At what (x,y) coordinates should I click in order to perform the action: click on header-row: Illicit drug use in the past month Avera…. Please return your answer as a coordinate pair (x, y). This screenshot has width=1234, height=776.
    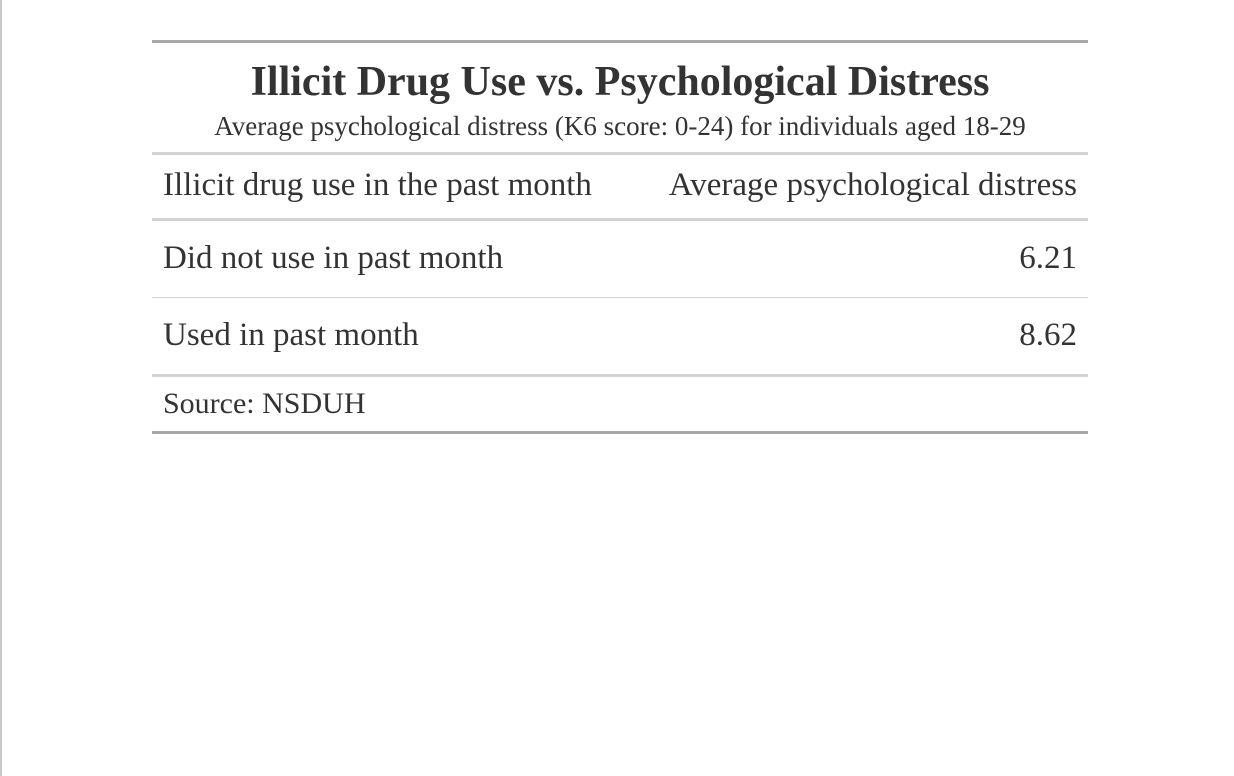
    Looking at the image, I should click on (620, 187).